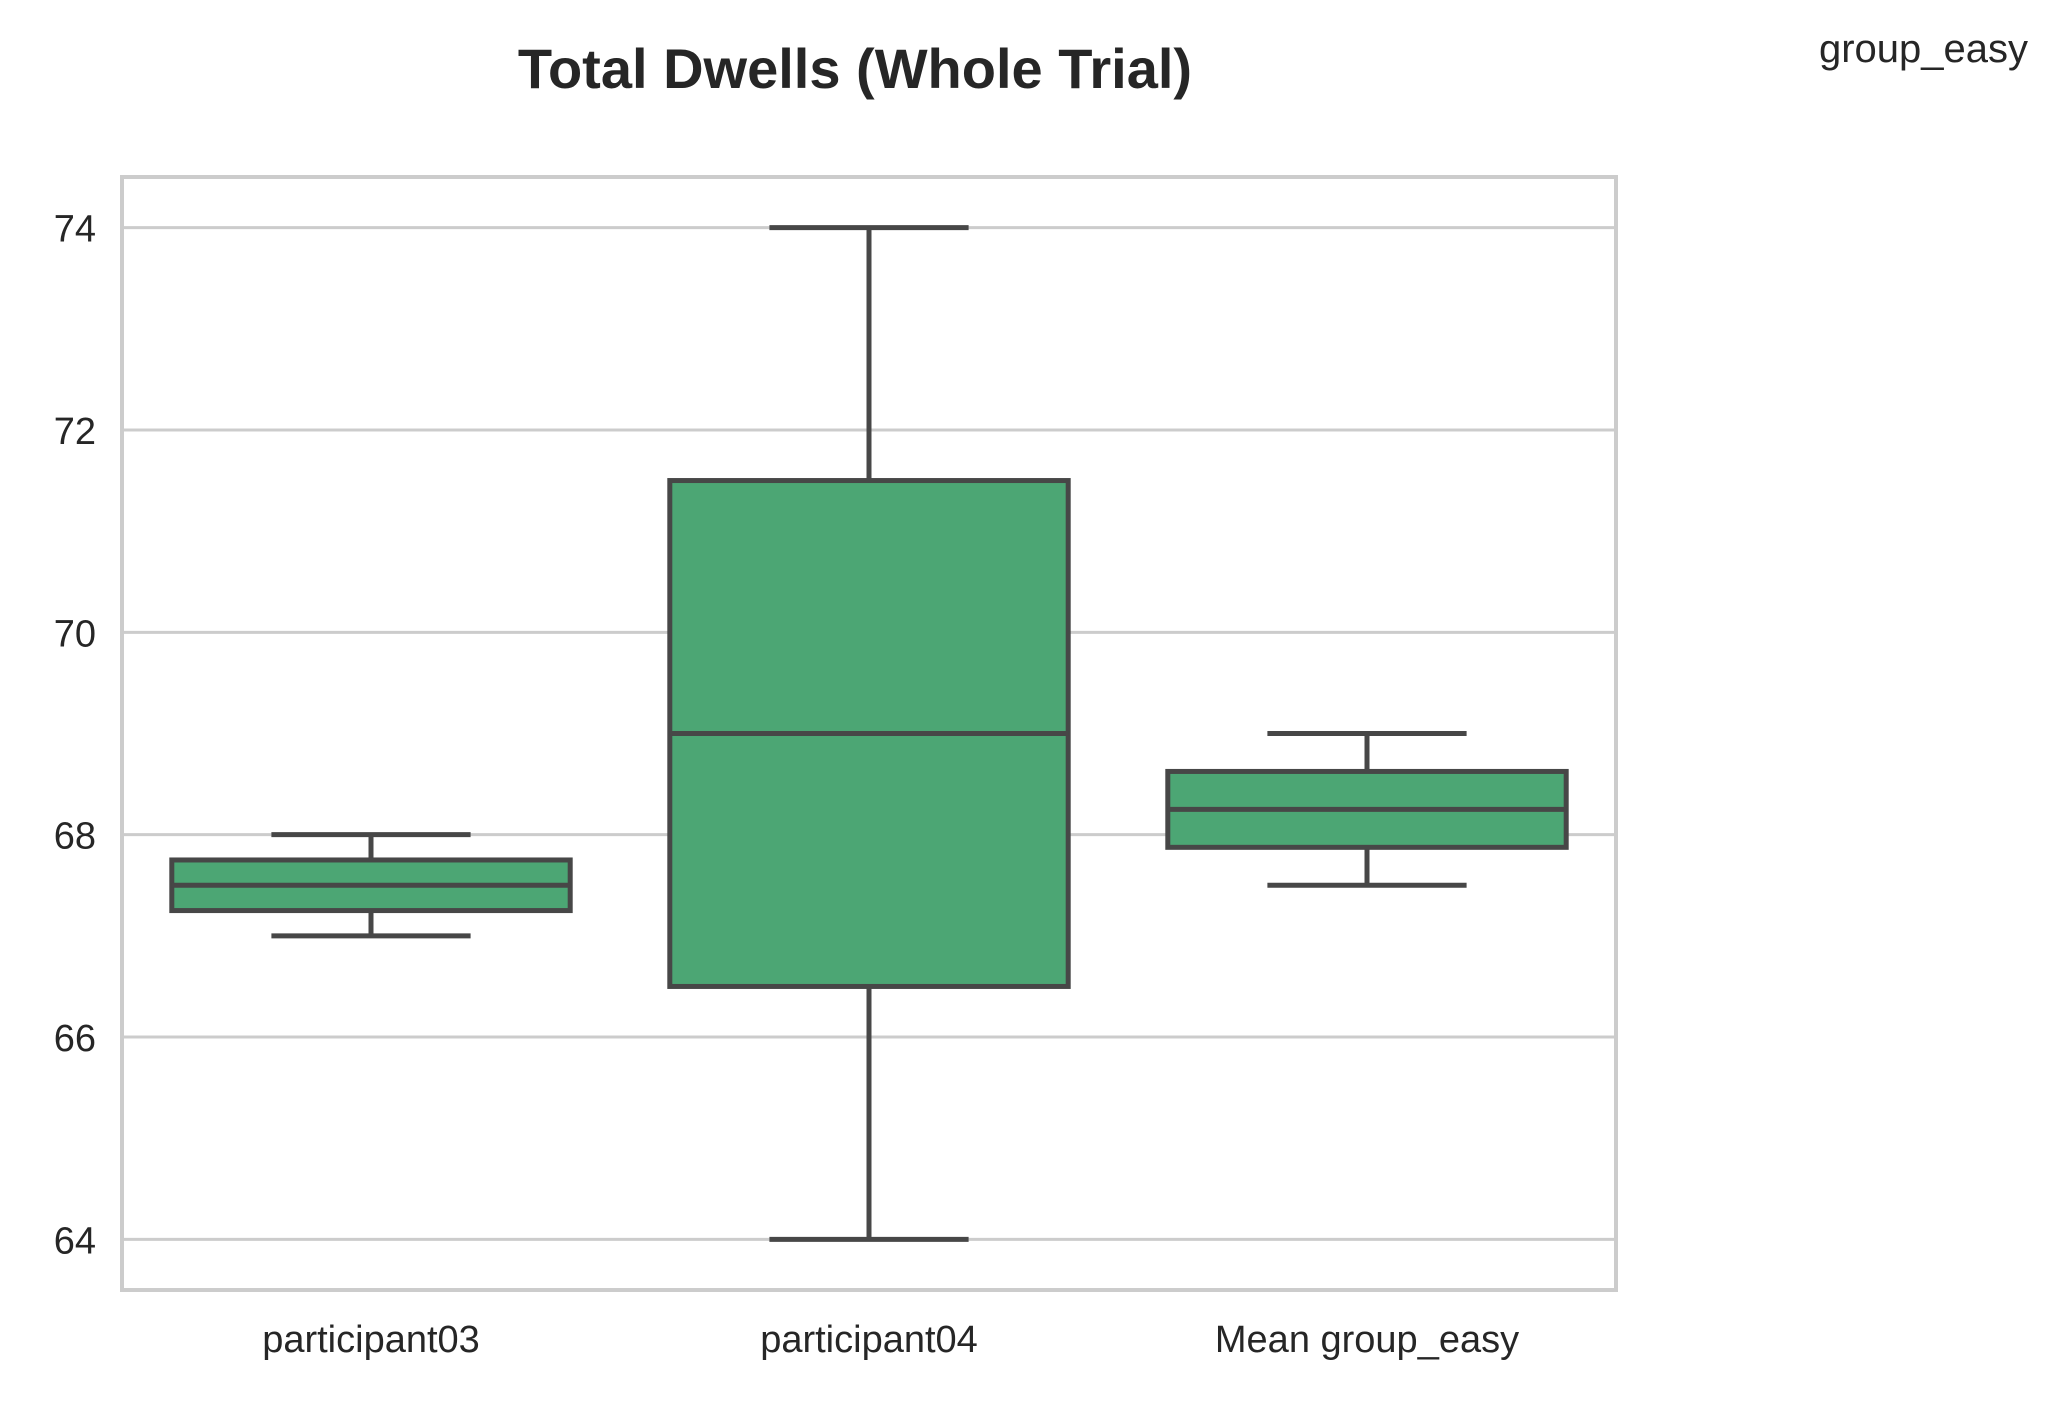 The height and width of the screenshot is (1401, 2048). What do you see at coordinates (75, 1241) in the screenshot?
I see `y-tick-label: 64` at bounding box center [75, 1241].